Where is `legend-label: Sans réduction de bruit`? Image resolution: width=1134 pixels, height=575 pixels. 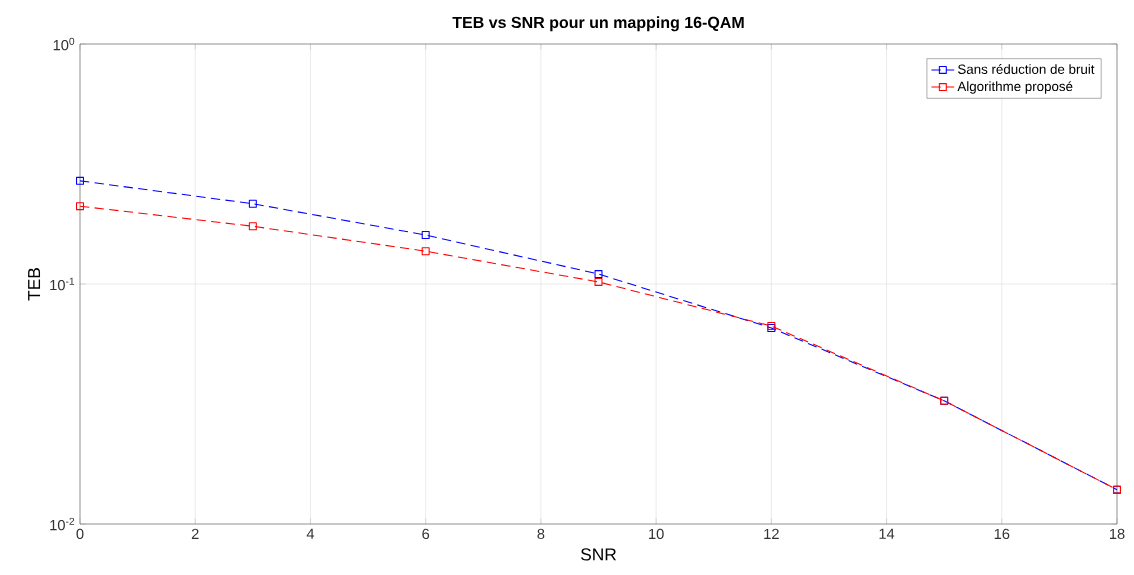
legend-label: Sans réduction de bruit is located at coordinates (1026, 68).